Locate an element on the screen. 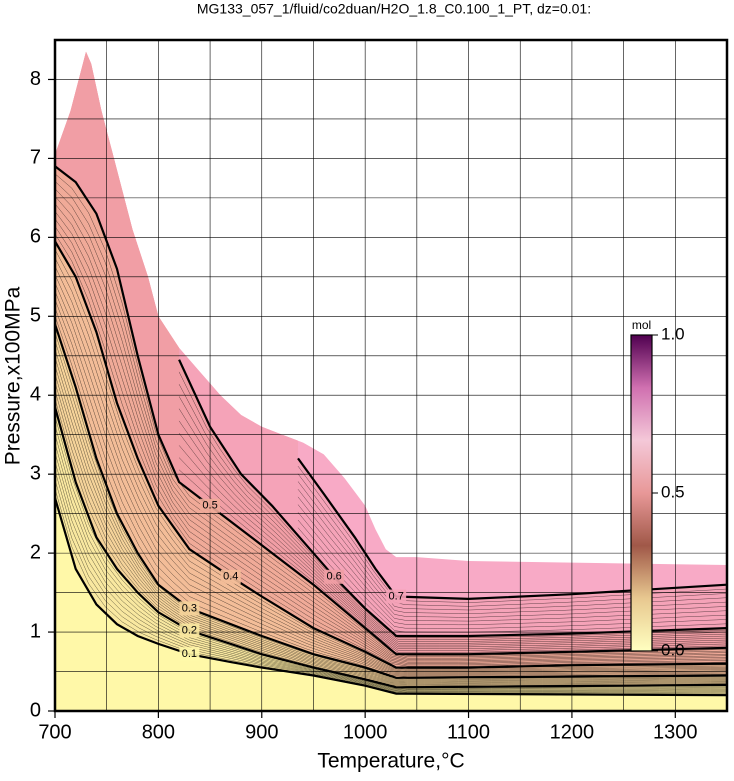  x-tick-label: 1100 is located at coordinates (468, 732).